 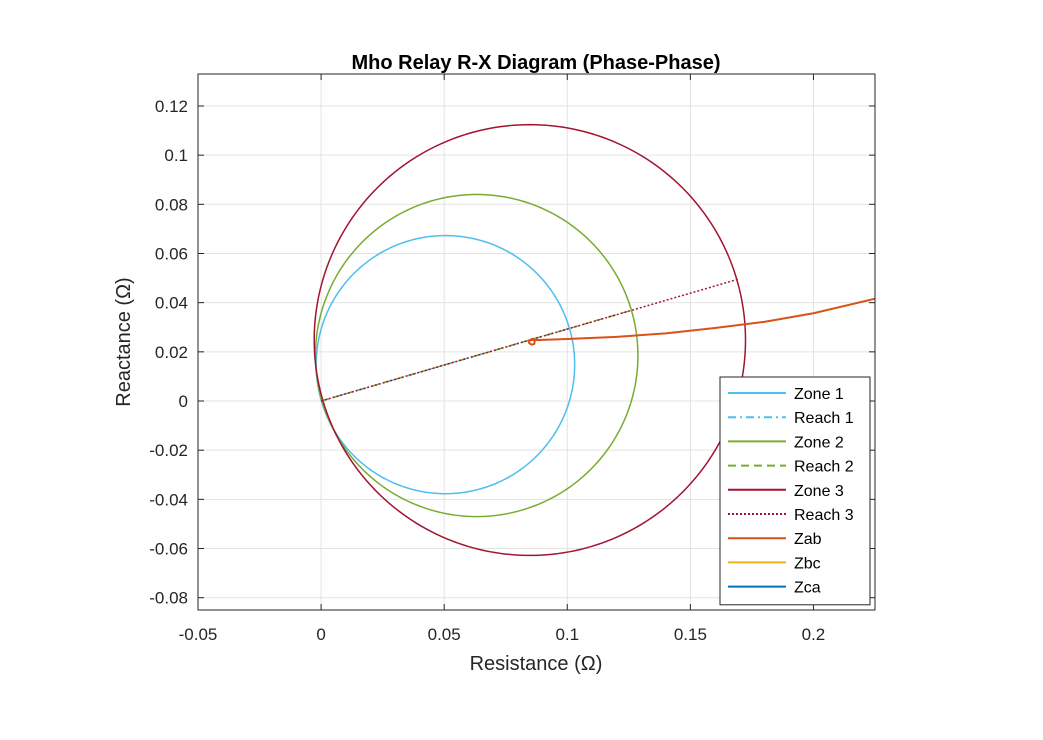 I want to click on x-tick-label: 0.05, so click(x=444, y=634).